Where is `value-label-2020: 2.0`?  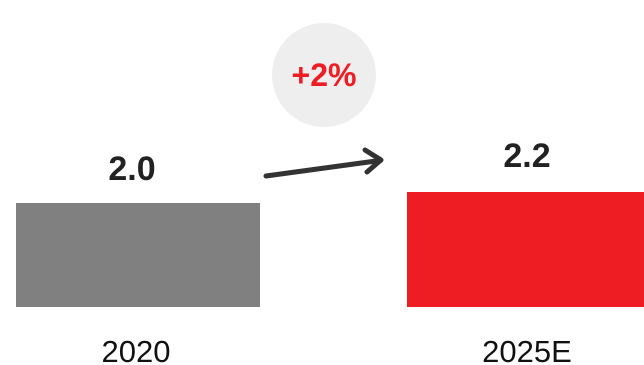
value-label-2020: 2.0 is located at coordinates (131, 169).